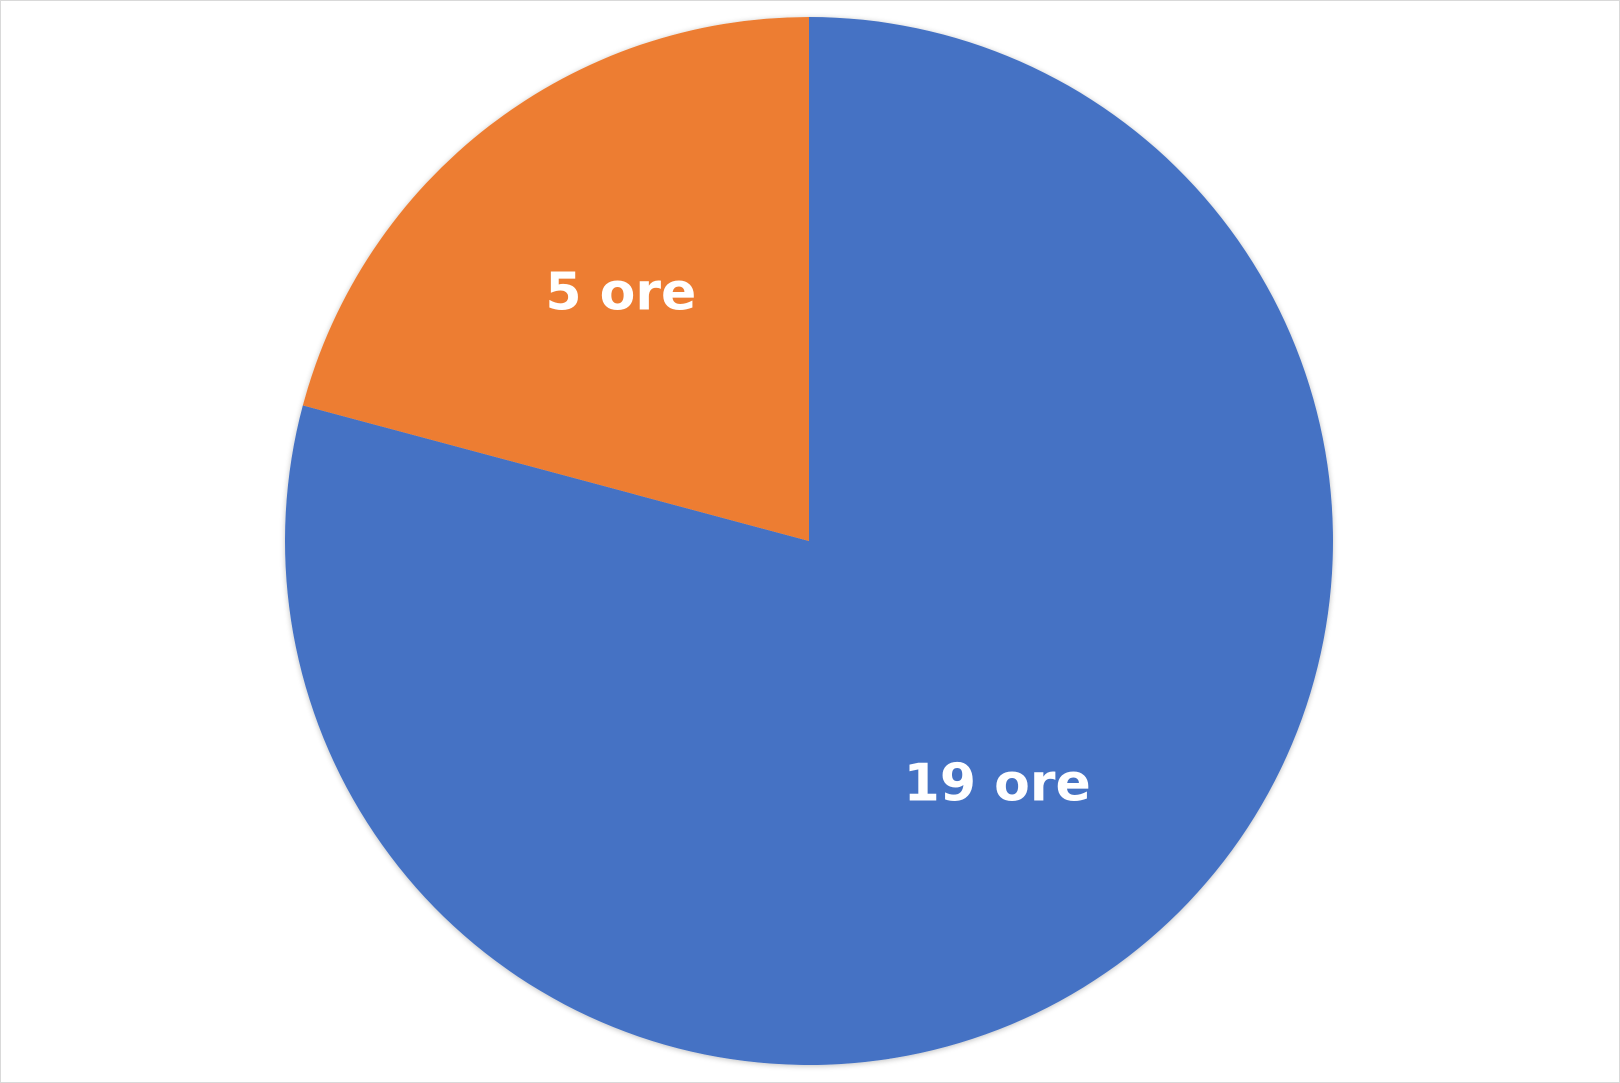  I want to click on slice-label-0: 19 ore, so click(997, 783).